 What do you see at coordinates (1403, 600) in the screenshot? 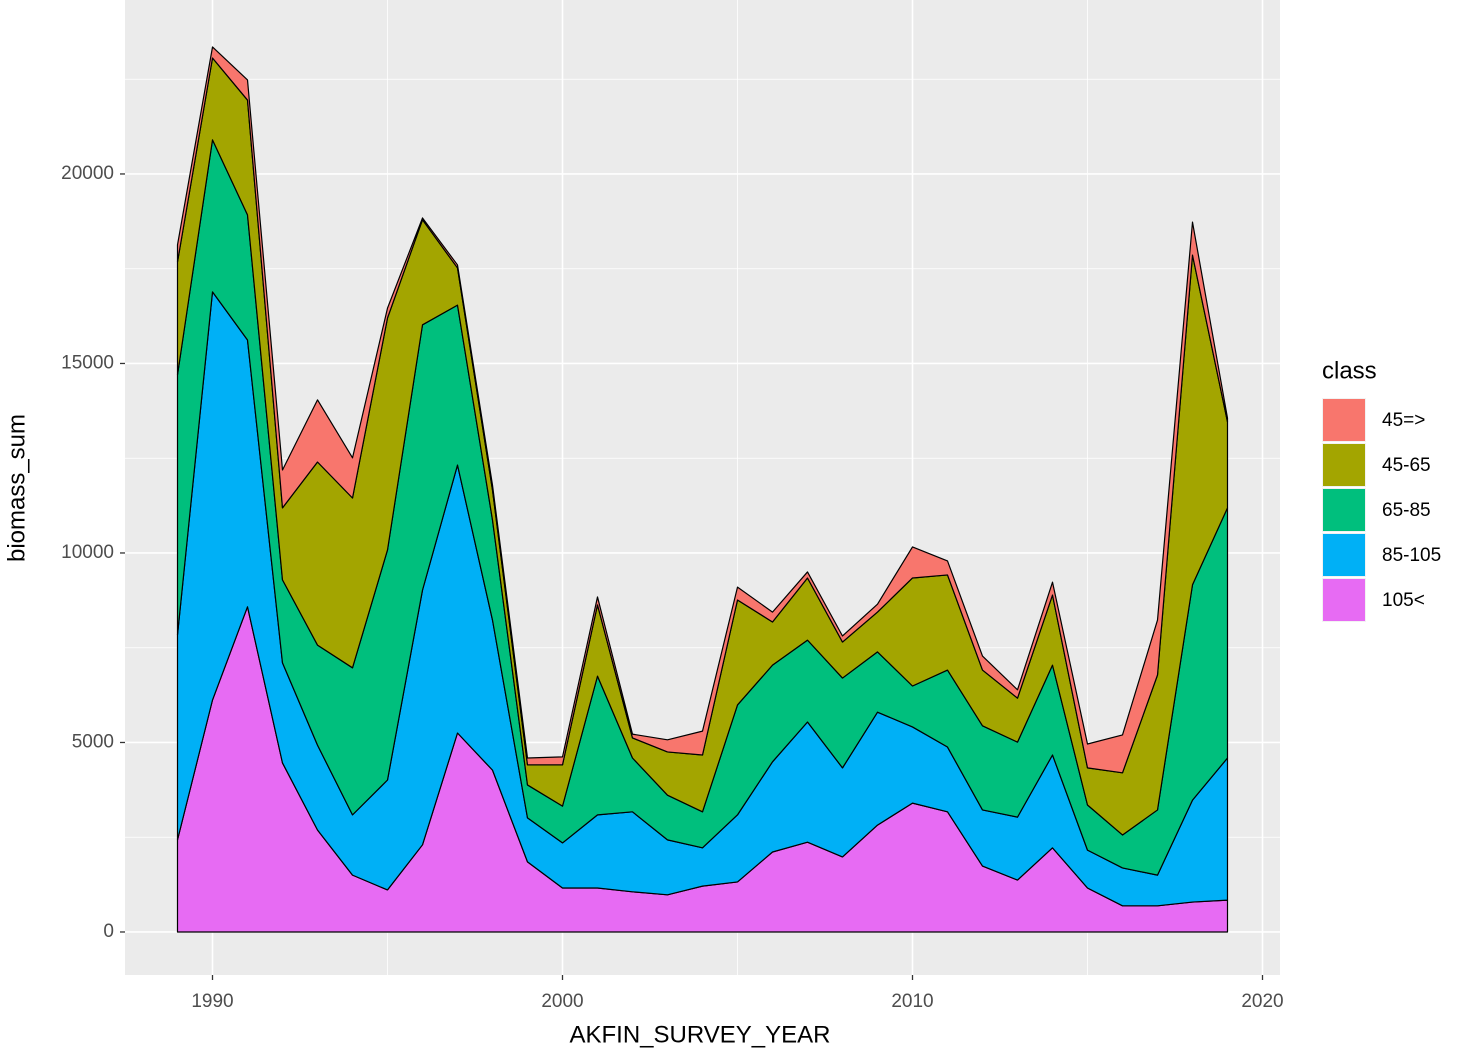
I see `legend-label: 105<` at bounding box center [1403, 600].